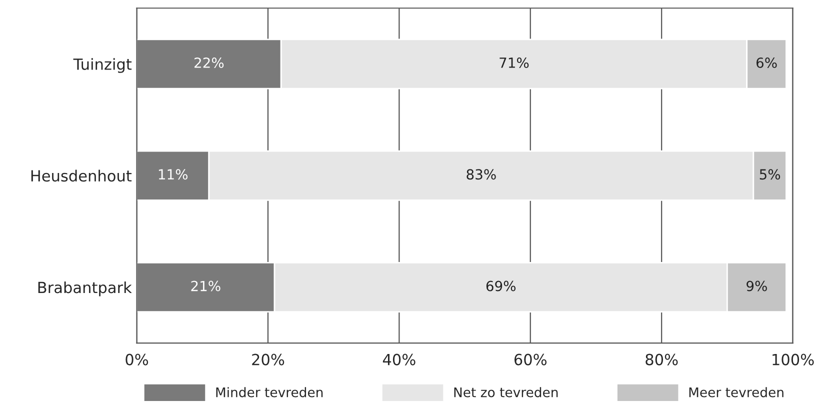 This screenshot has width=819, height=406. Describe the element at coordinates (793, 360) in the screenshot. I see `x-tick-label: 100%` at that location.